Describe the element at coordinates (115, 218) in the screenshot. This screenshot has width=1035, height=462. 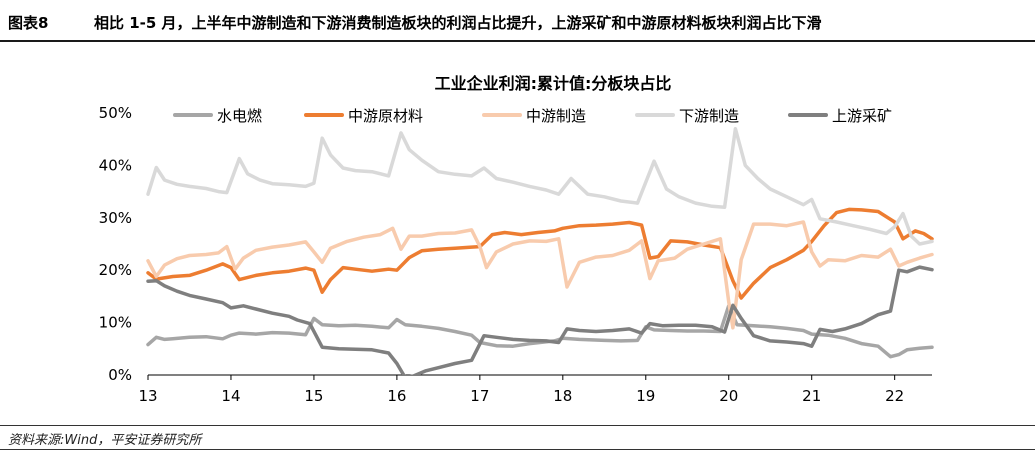
I see `y-tick-label: 30%` at that location.